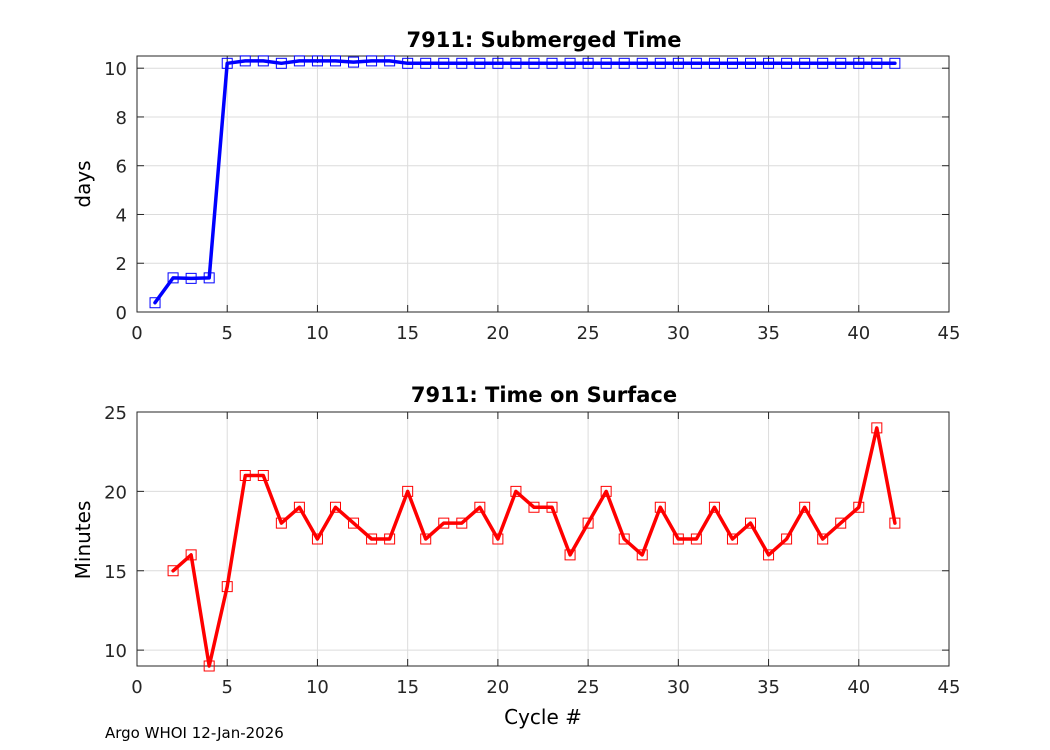 This screenshot has width=1050, height=750. Describe the element at coordinates (768, 333) in the screenshot. I see `x-tick-label: 35` at that location.